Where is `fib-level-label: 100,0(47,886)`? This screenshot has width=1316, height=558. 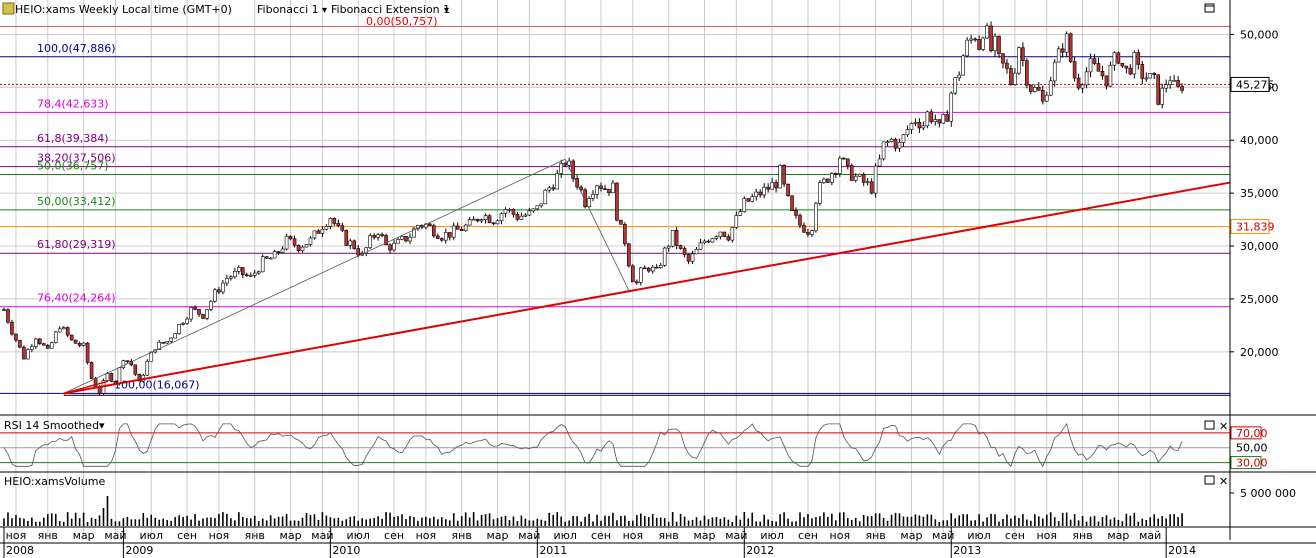
fib-level-label: 100,0(47,886) is located at coordinates (76, 48).